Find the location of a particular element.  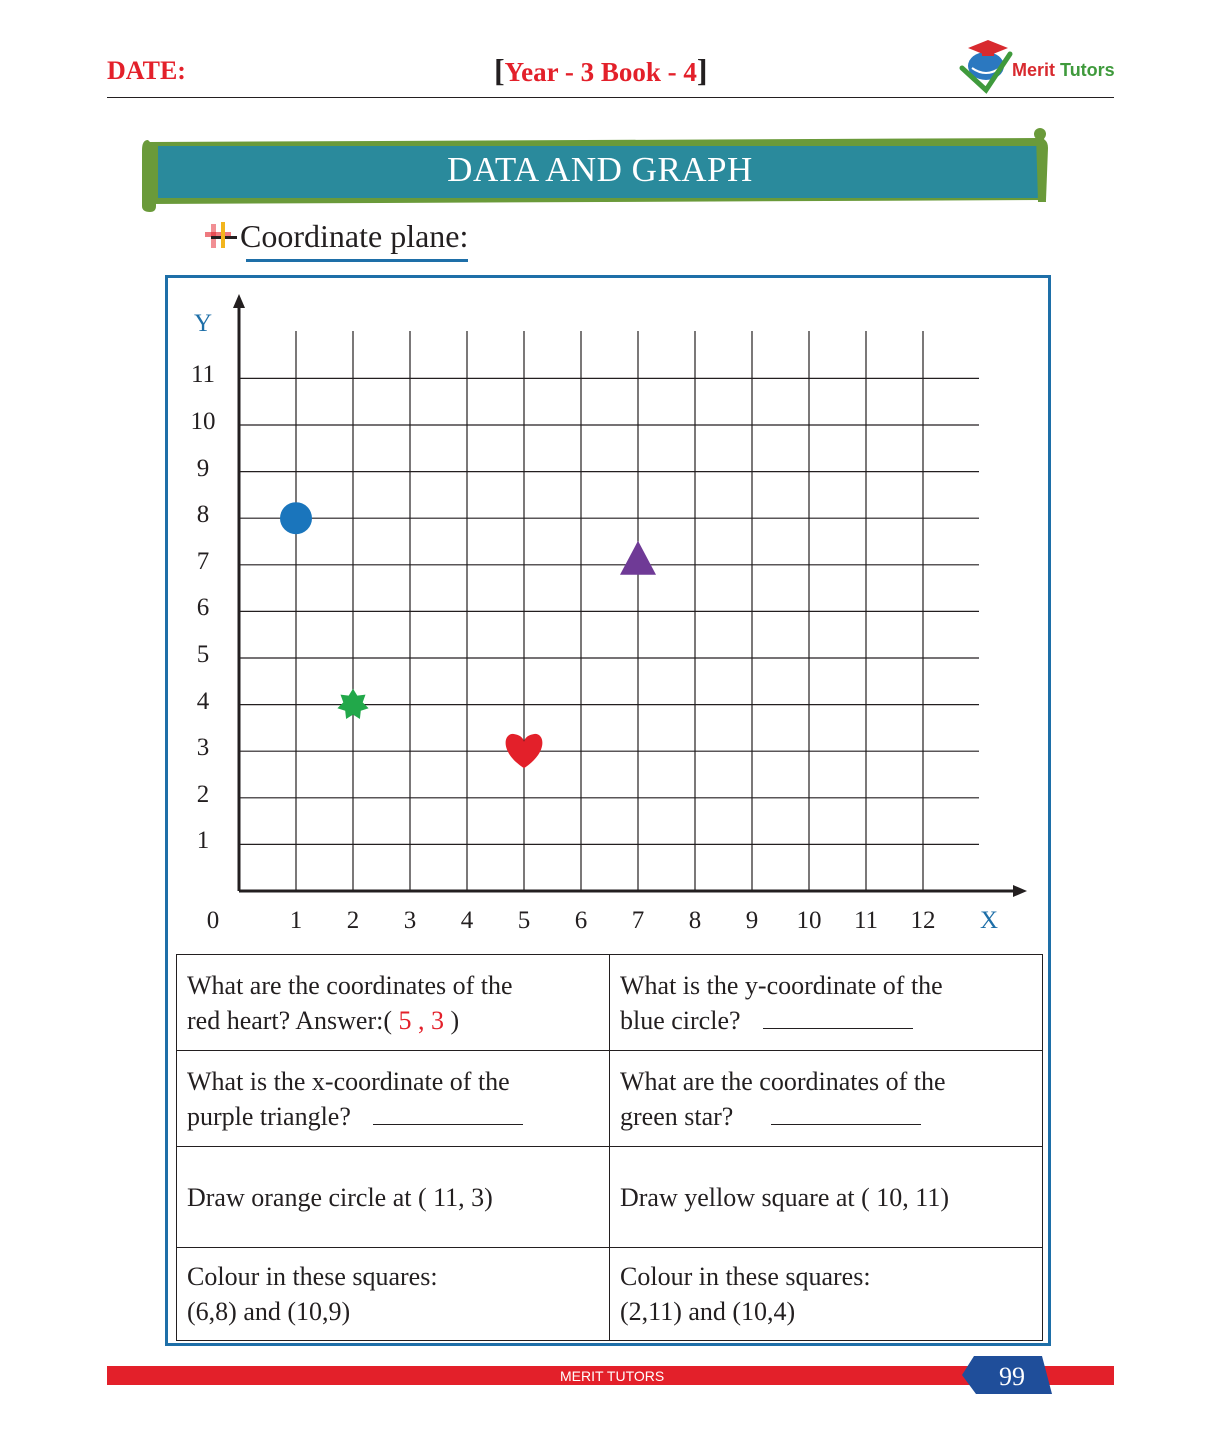

y-tick-label: 5 is located at coordinates (203, 654).